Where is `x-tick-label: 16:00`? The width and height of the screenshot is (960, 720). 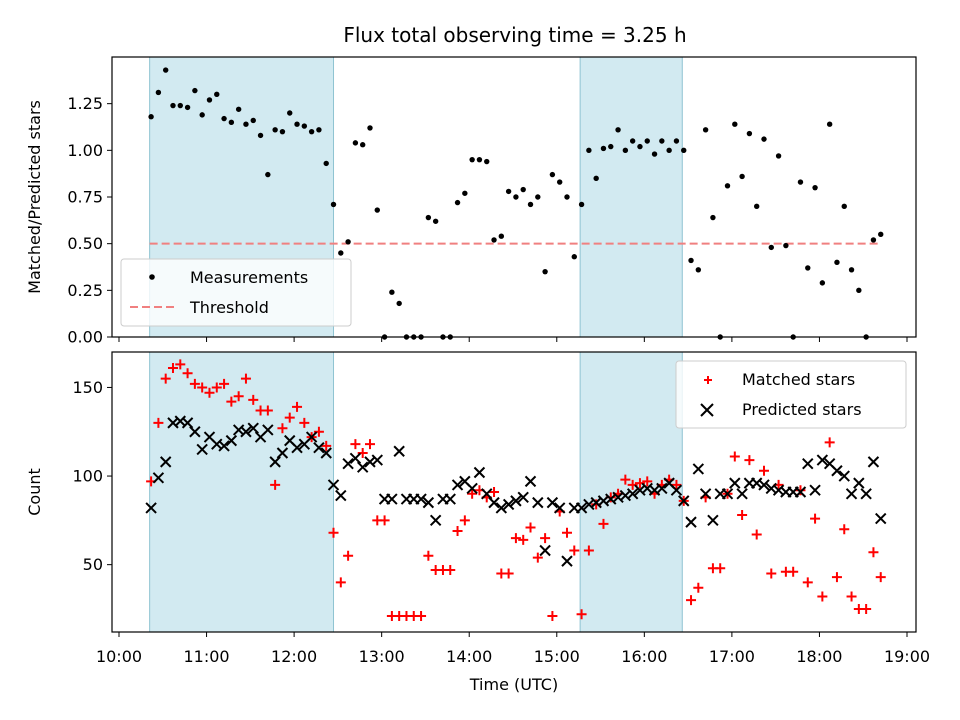 x-tick-label: 16:00 is located at coordinates (644, 656).